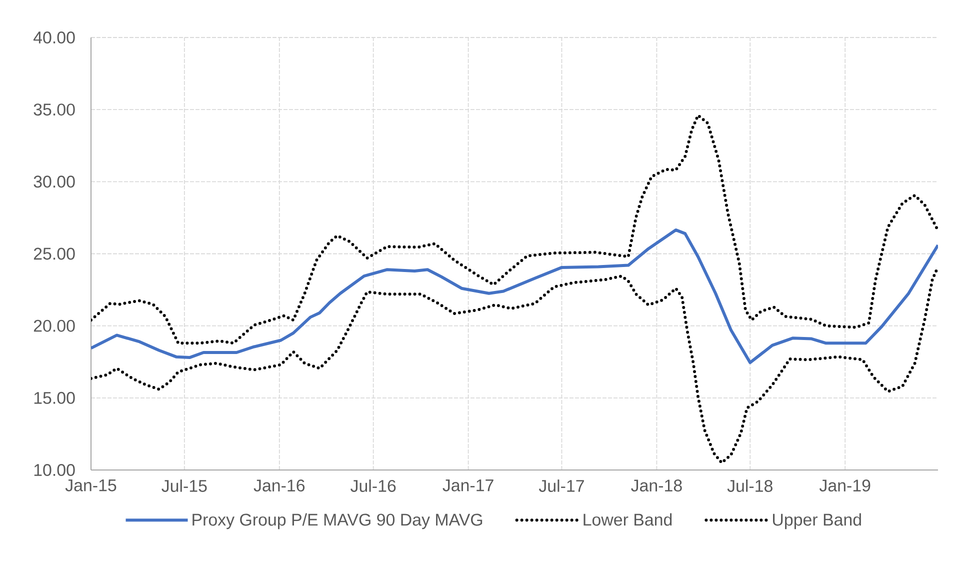  Describe the element at coordinates (468, 486) in the screenshot. I see `x-tick-label: Jan-17` at that location.